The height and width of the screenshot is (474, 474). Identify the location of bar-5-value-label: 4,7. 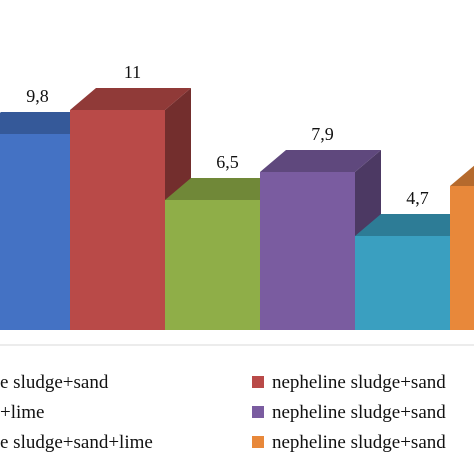
(417, 198).